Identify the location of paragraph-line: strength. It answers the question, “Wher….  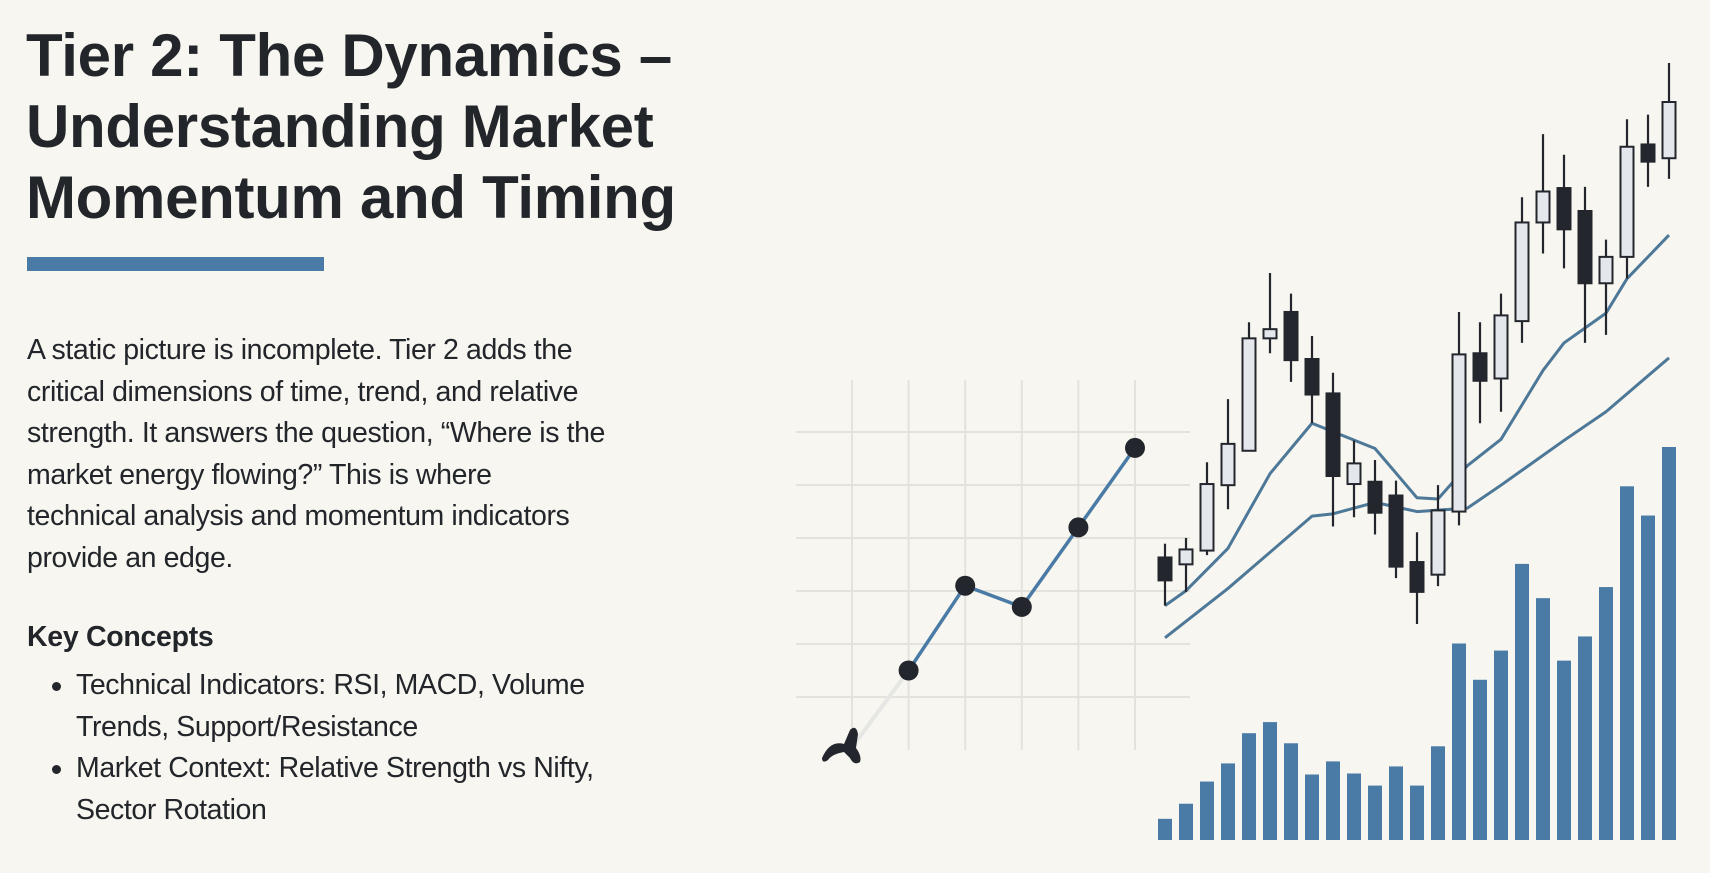
(316, 433).